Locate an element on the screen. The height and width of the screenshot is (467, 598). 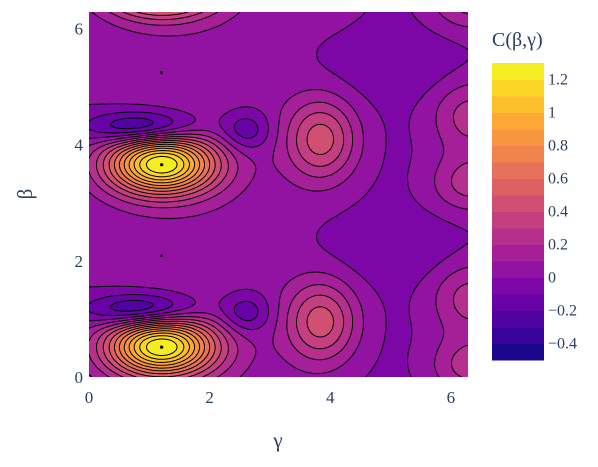
x-tick-label: 2 is located at coordinates (209, 397).